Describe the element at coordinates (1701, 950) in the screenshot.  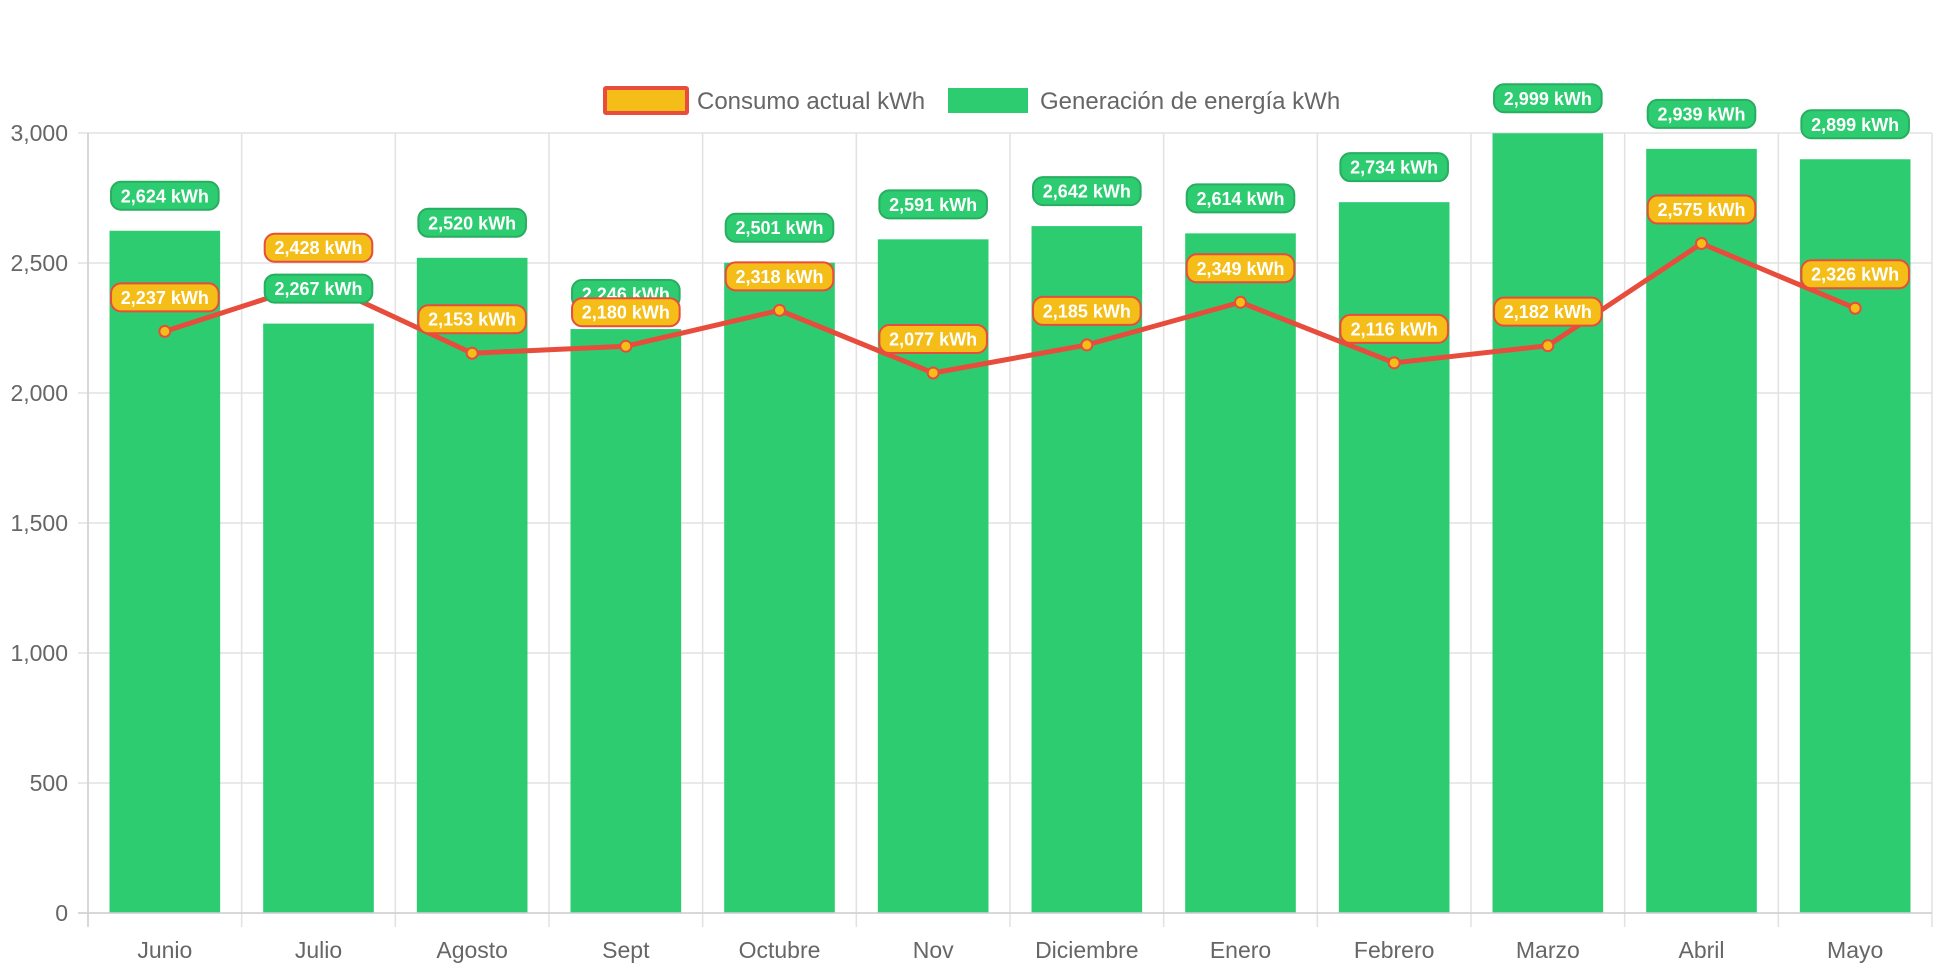
I see `x-tick-label: Abril` at that location.